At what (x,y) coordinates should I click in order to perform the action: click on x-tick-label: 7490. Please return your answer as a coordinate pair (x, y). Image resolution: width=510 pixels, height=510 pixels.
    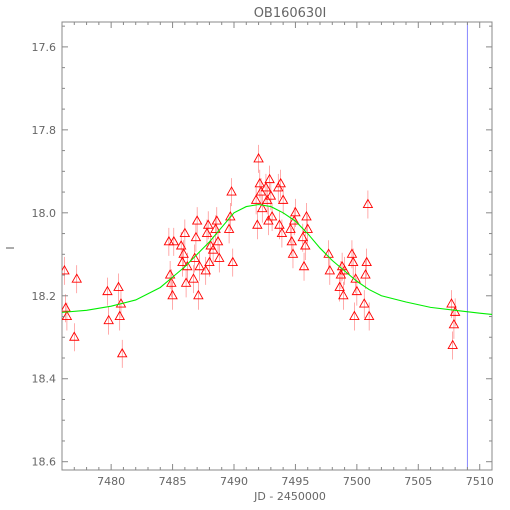
    Looking at the image, I should click on (234, 481).